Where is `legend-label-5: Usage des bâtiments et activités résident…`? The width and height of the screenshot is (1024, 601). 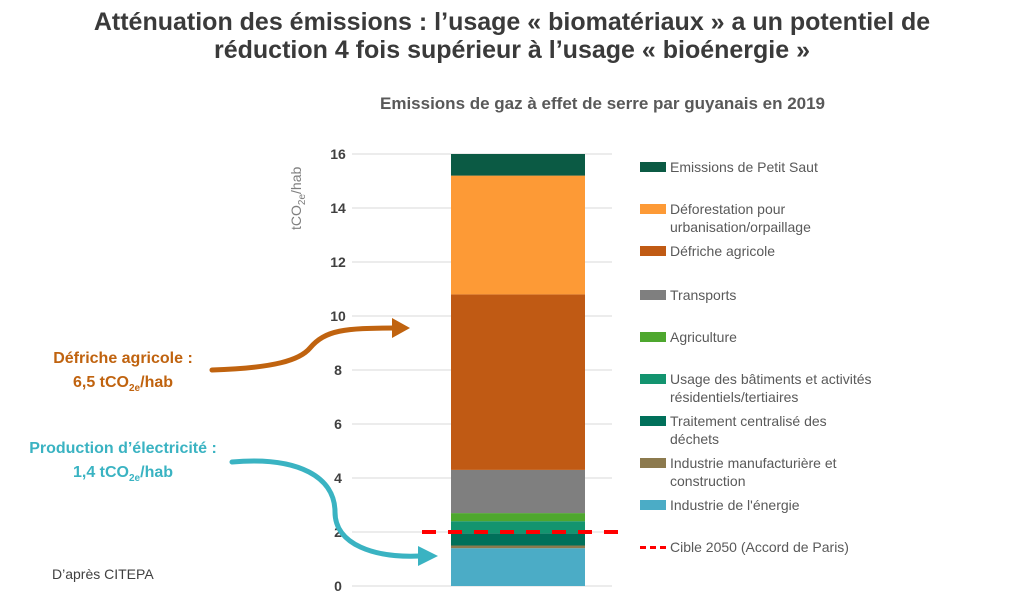 legend-label-5: Usage des bâtiments et activités résident… is located at coordinates (771, 388).